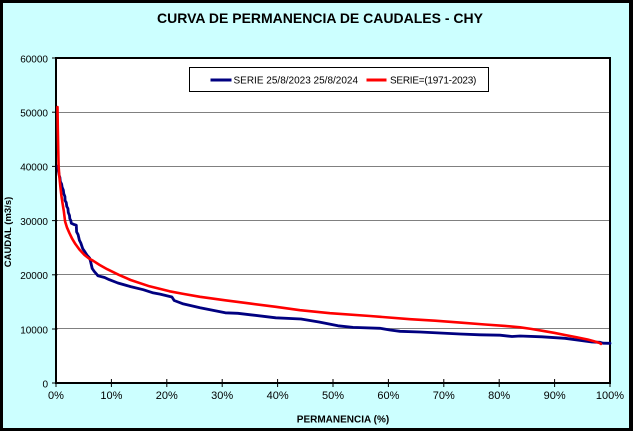 The width and height of the screenshot is (633, 432). Describe the element at coordinates (499, 396) in the screenshot. I see `svg-text: 80%` at that location.